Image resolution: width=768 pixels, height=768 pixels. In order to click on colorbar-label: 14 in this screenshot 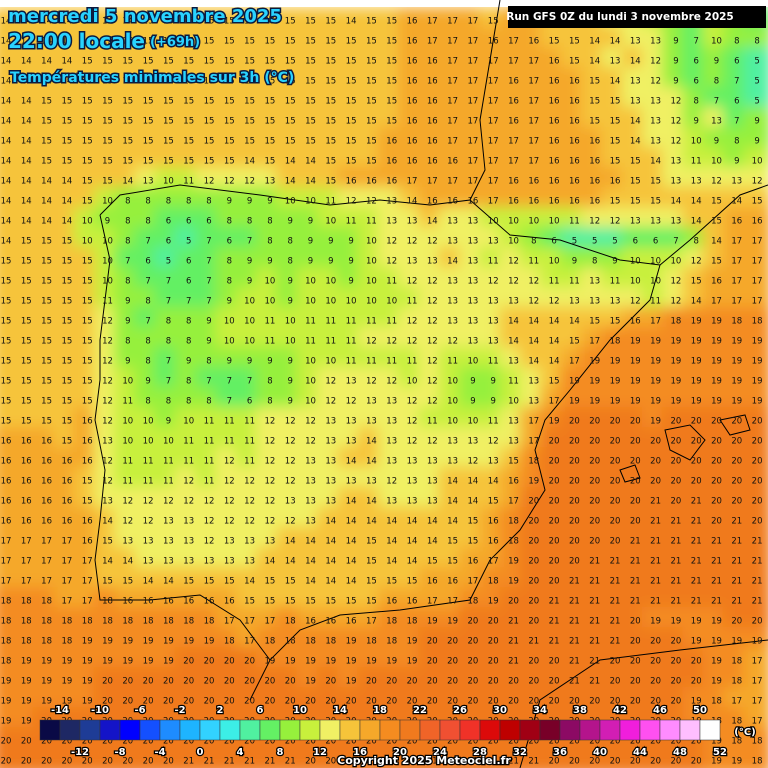, I will do `click(340, 710)`.